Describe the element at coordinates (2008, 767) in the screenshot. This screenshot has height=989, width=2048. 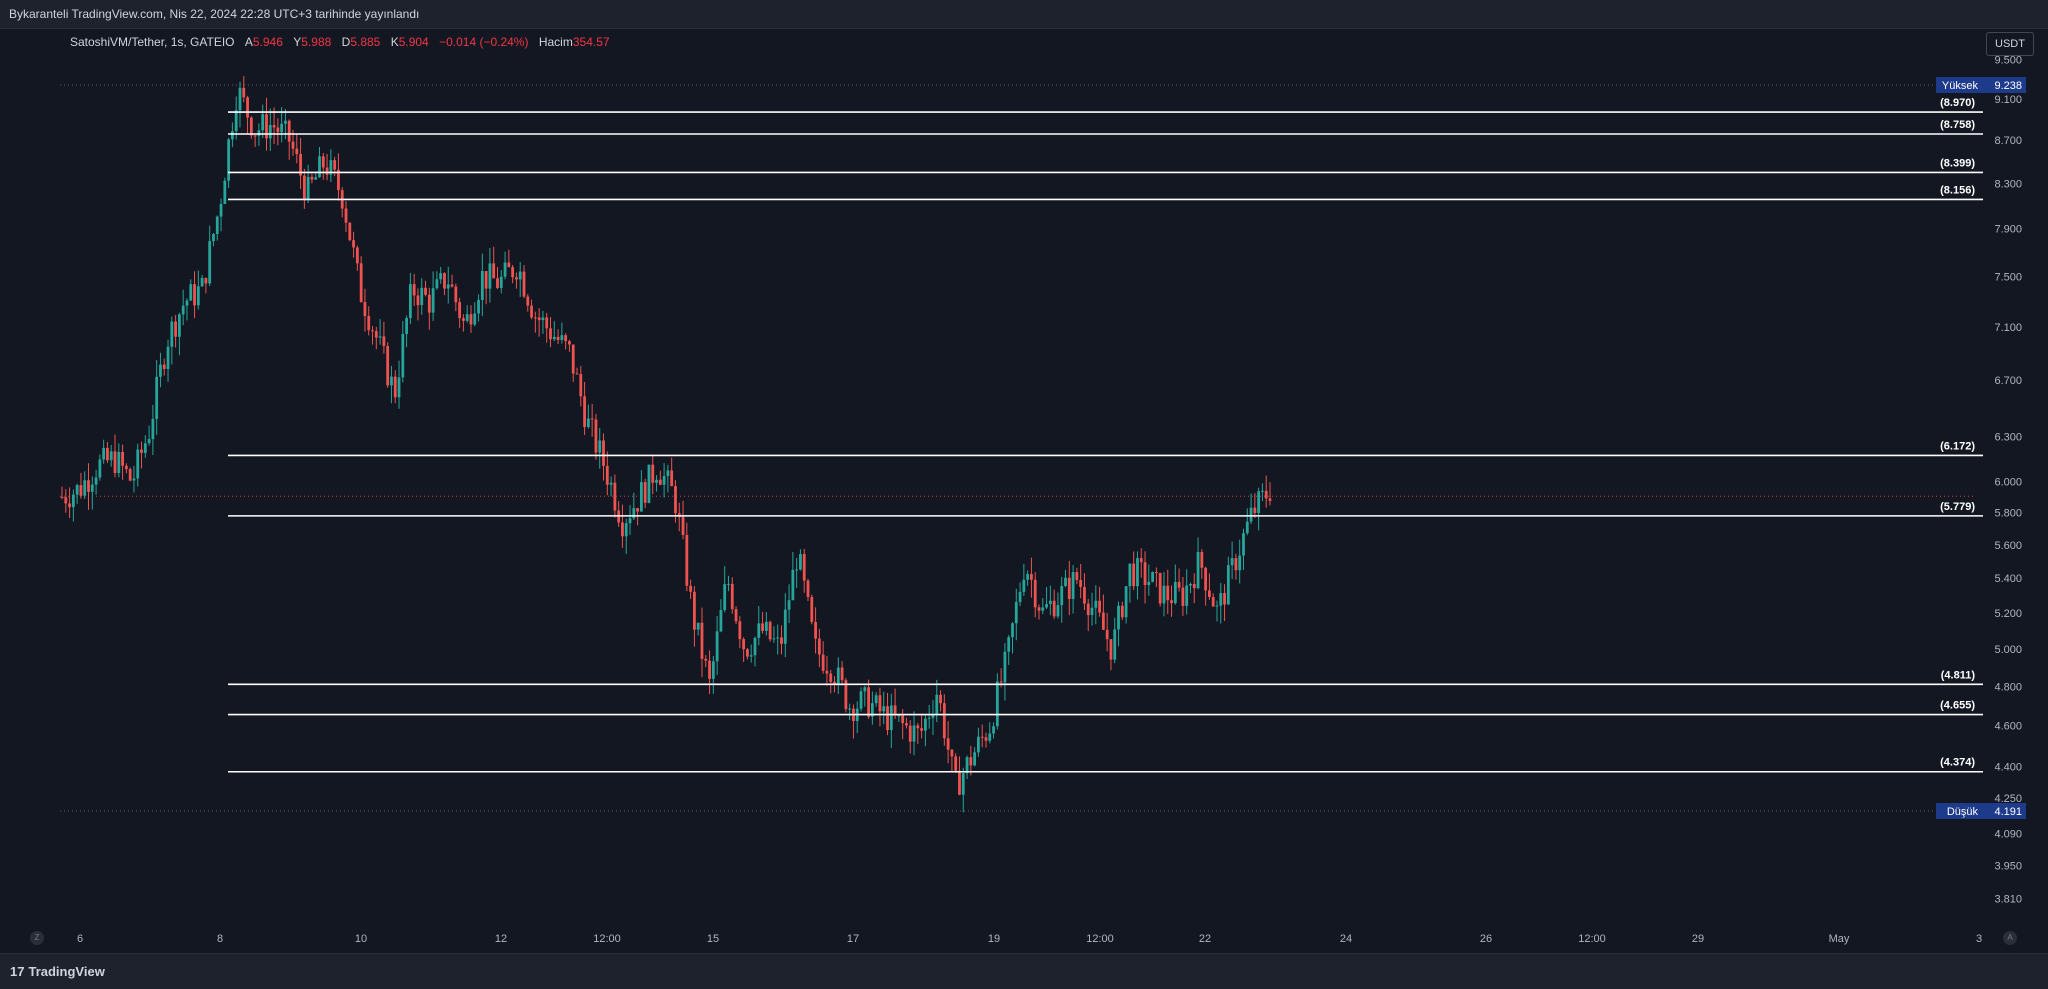
I see `y-tick-label: 4.400` at that location.